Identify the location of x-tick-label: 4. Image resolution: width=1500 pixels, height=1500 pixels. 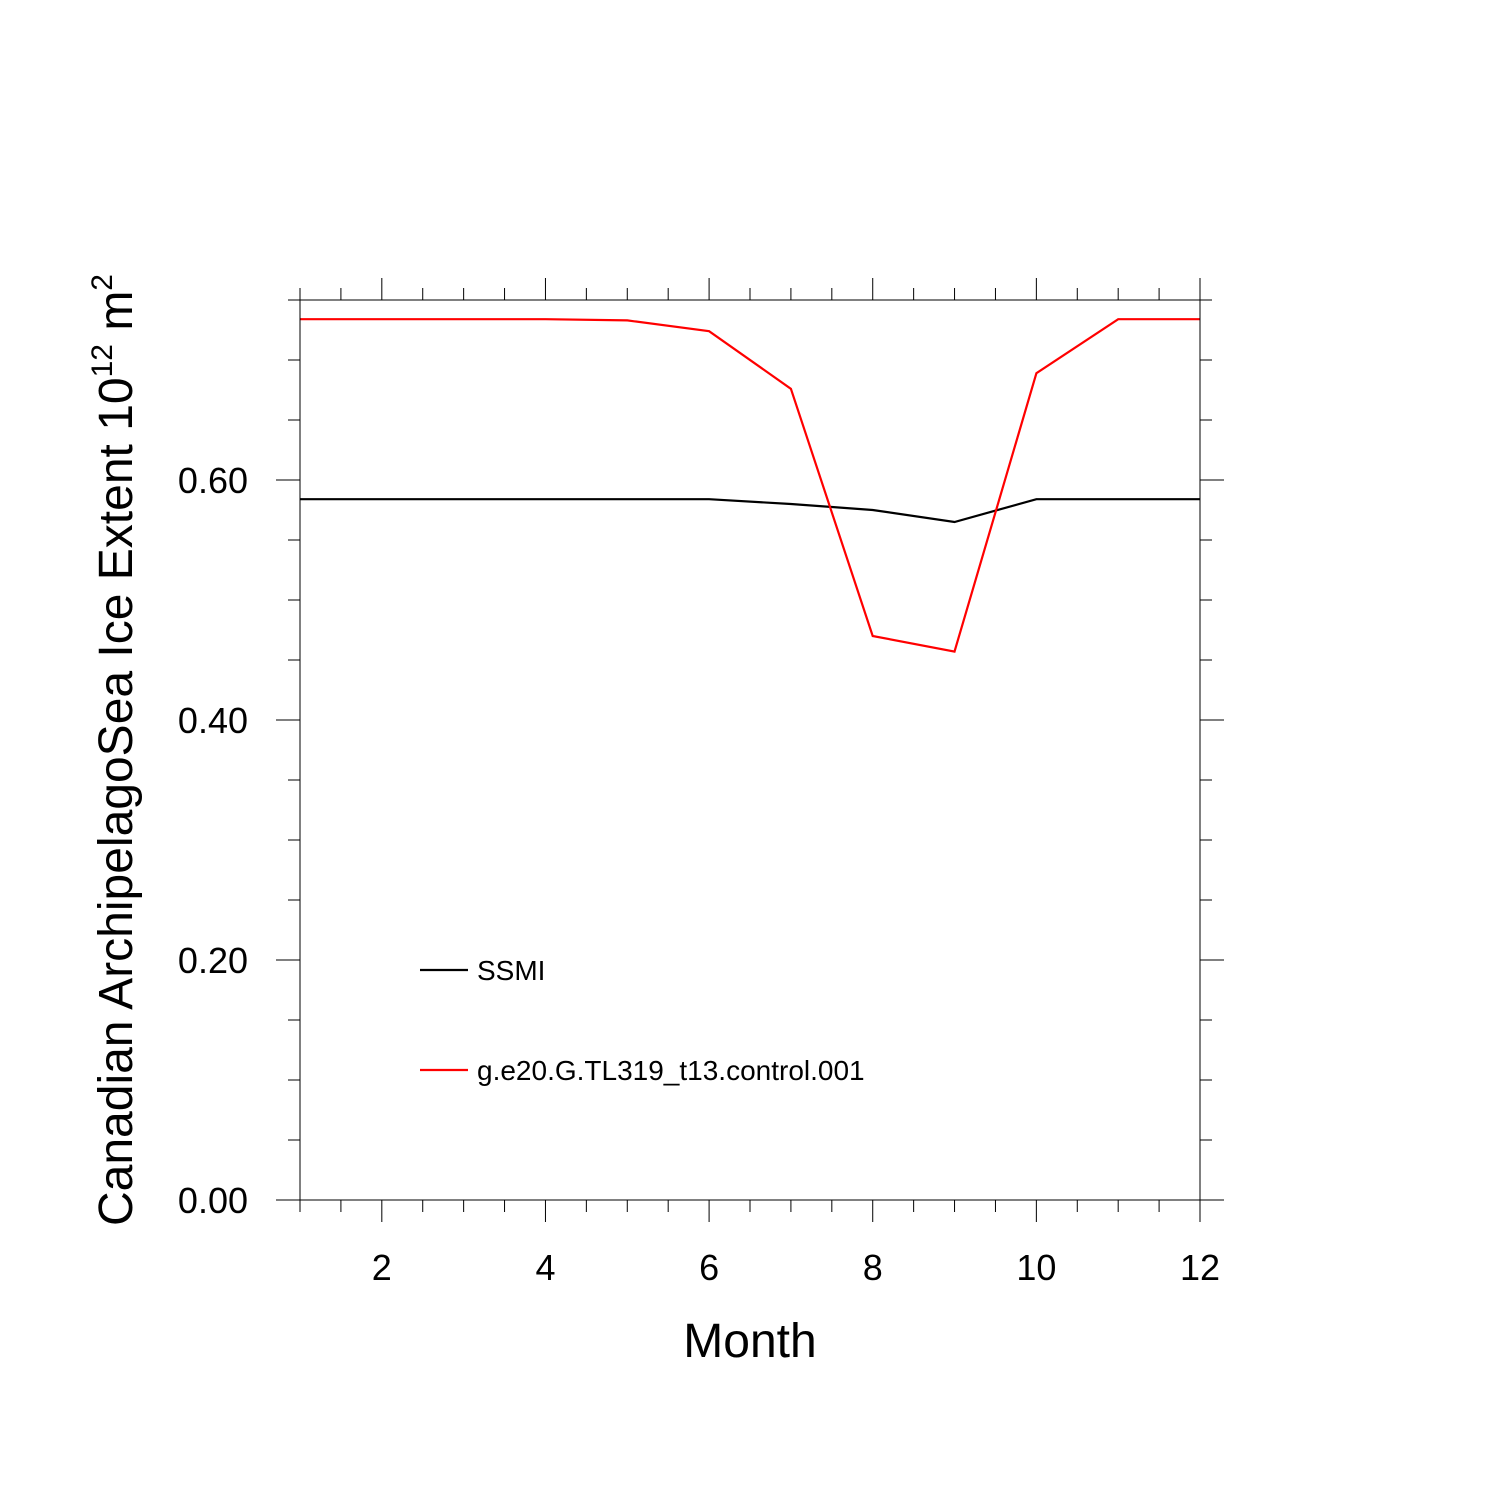
(545, 1267).